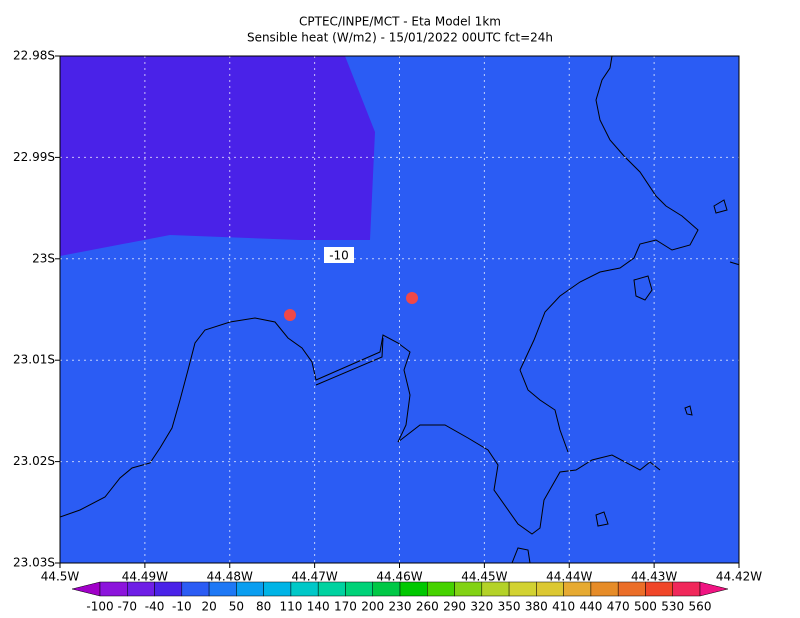 This screenshot has width=800, height=618. I want to click on colorbar-label: 320, so click(481, 607).